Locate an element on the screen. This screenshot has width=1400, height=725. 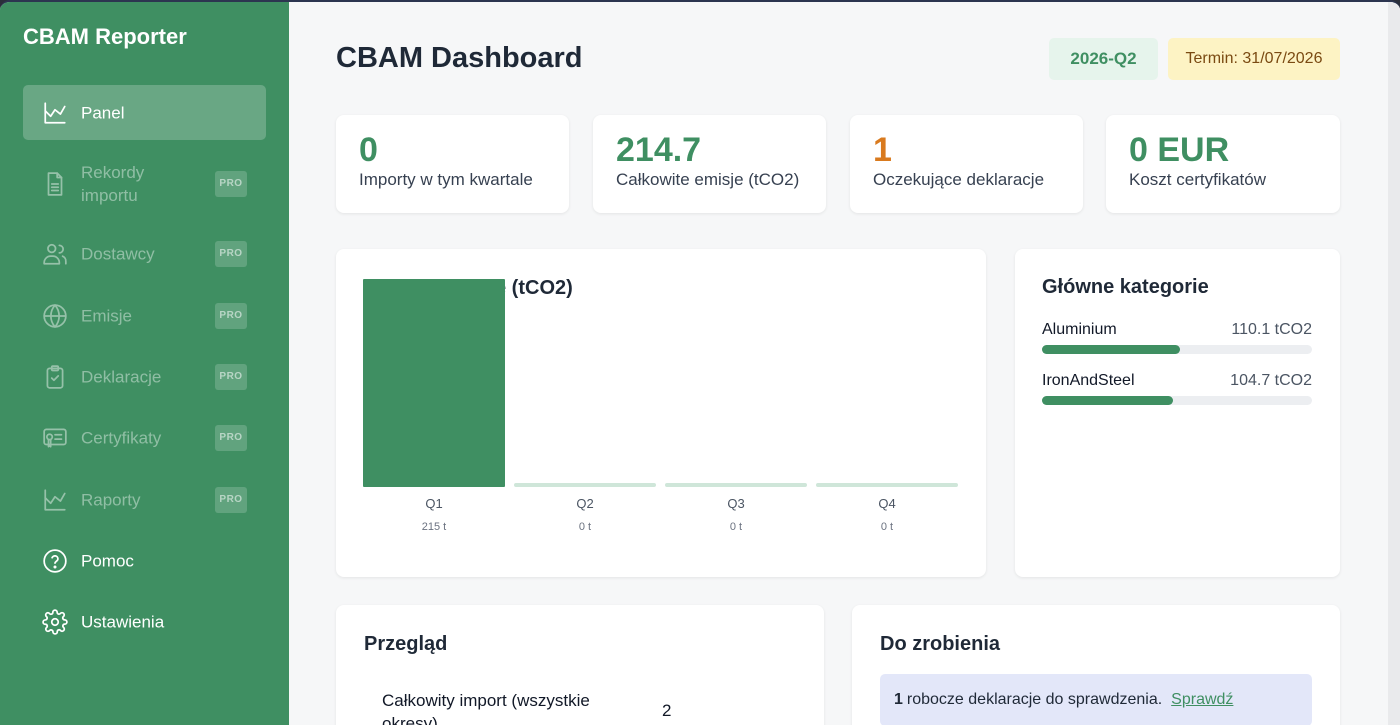
chart-tick-label: Q3 is located at coordinates (735, 503).